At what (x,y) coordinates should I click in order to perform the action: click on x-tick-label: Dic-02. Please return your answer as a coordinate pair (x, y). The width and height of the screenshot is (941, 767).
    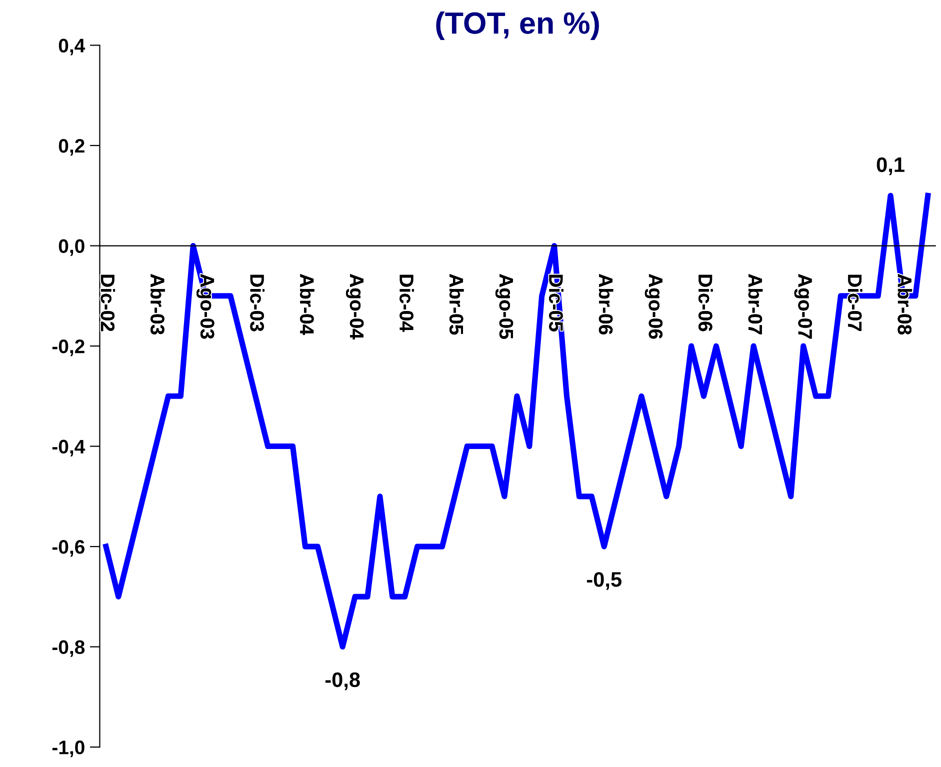
    Looking at the image, I should click on (108, 303).